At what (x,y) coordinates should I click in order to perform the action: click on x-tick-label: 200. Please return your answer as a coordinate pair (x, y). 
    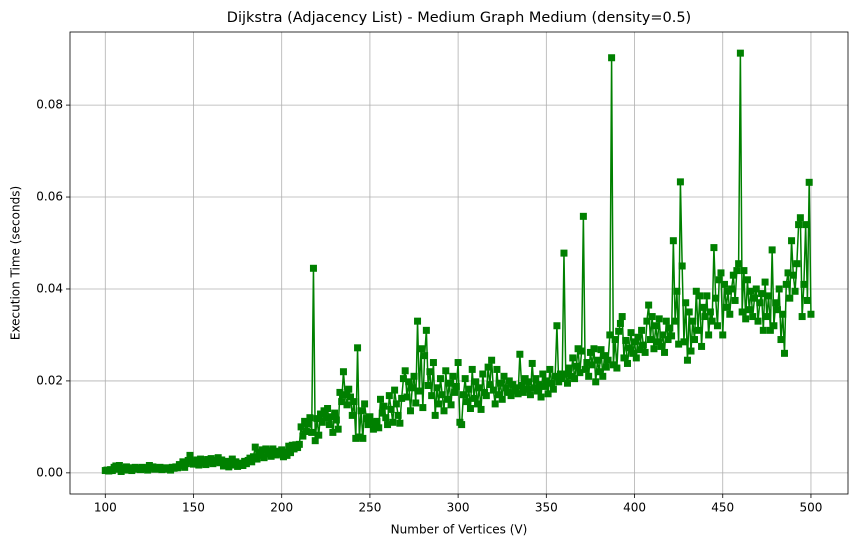
    Looking at the image, I should click on (281, 508).